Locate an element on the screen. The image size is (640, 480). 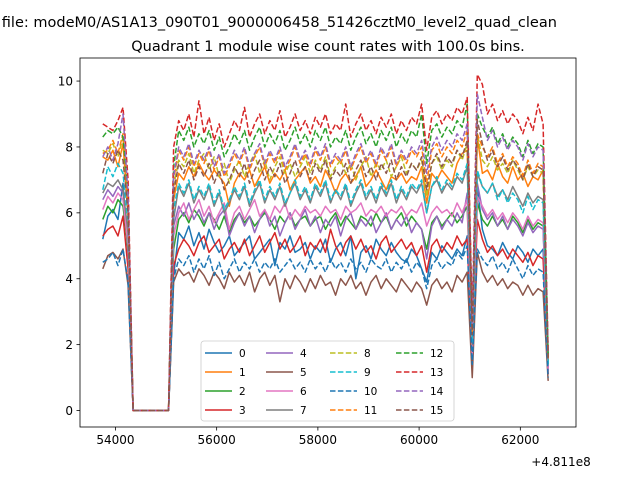
x-axis: 54000 56000 58000 60000 62000 is located at coordinates (317, 437).